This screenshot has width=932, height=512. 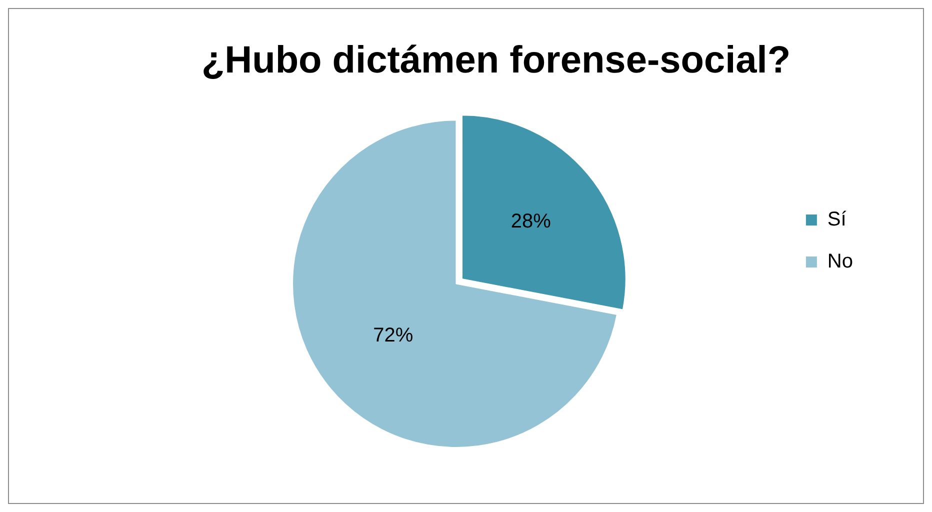 What do you see at coordinates (840, 261) in the screenshot?
I see `legend-label: No` at bounding box center [840, 261].